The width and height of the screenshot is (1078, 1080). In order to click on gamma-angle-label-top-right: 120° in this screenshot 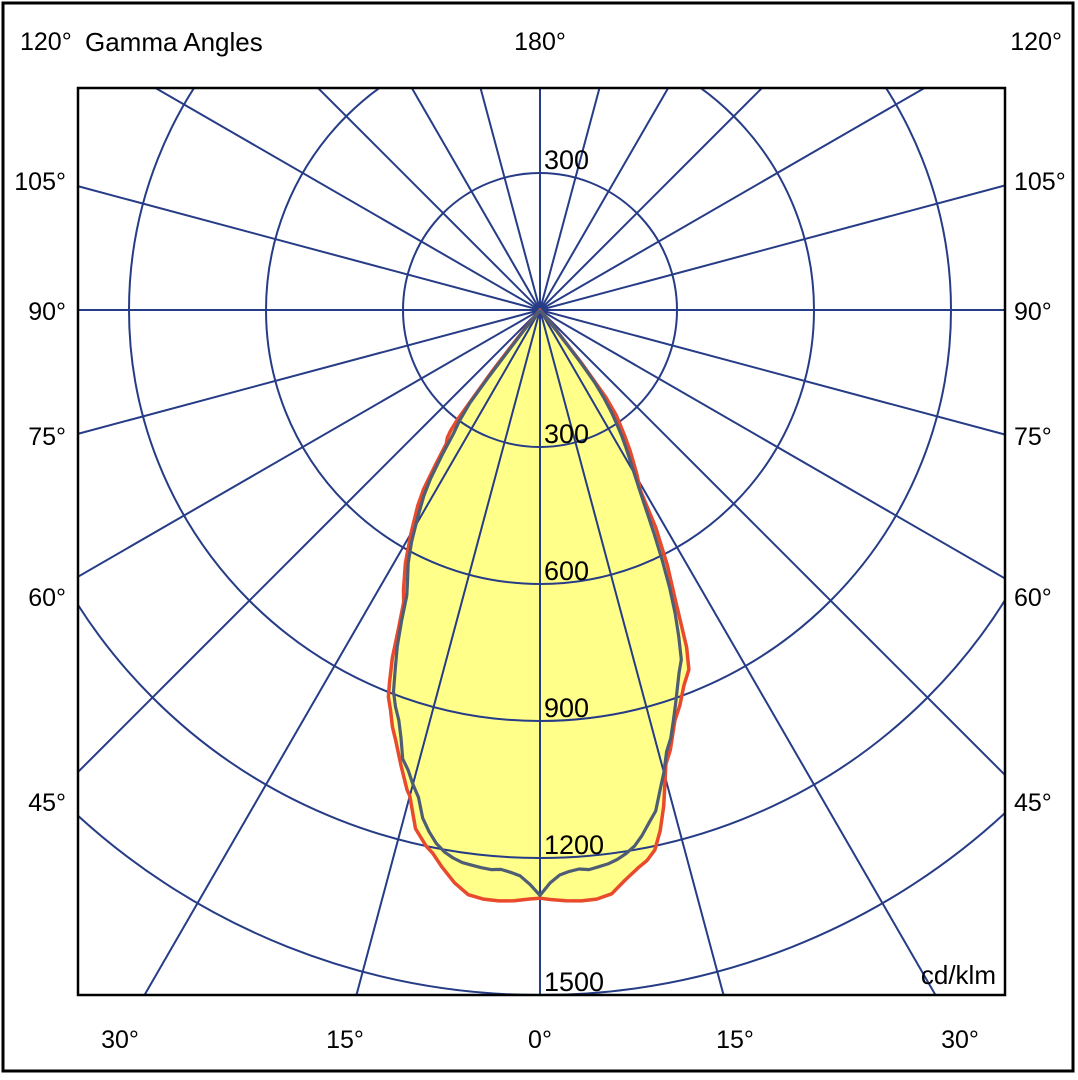, I will do `click(1036, 42)`.